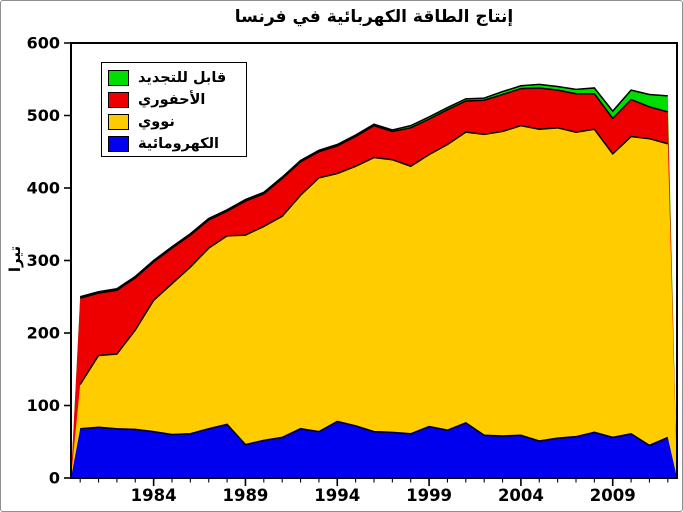  I want to click on x-tick-label: 1984, so click(154, 495).